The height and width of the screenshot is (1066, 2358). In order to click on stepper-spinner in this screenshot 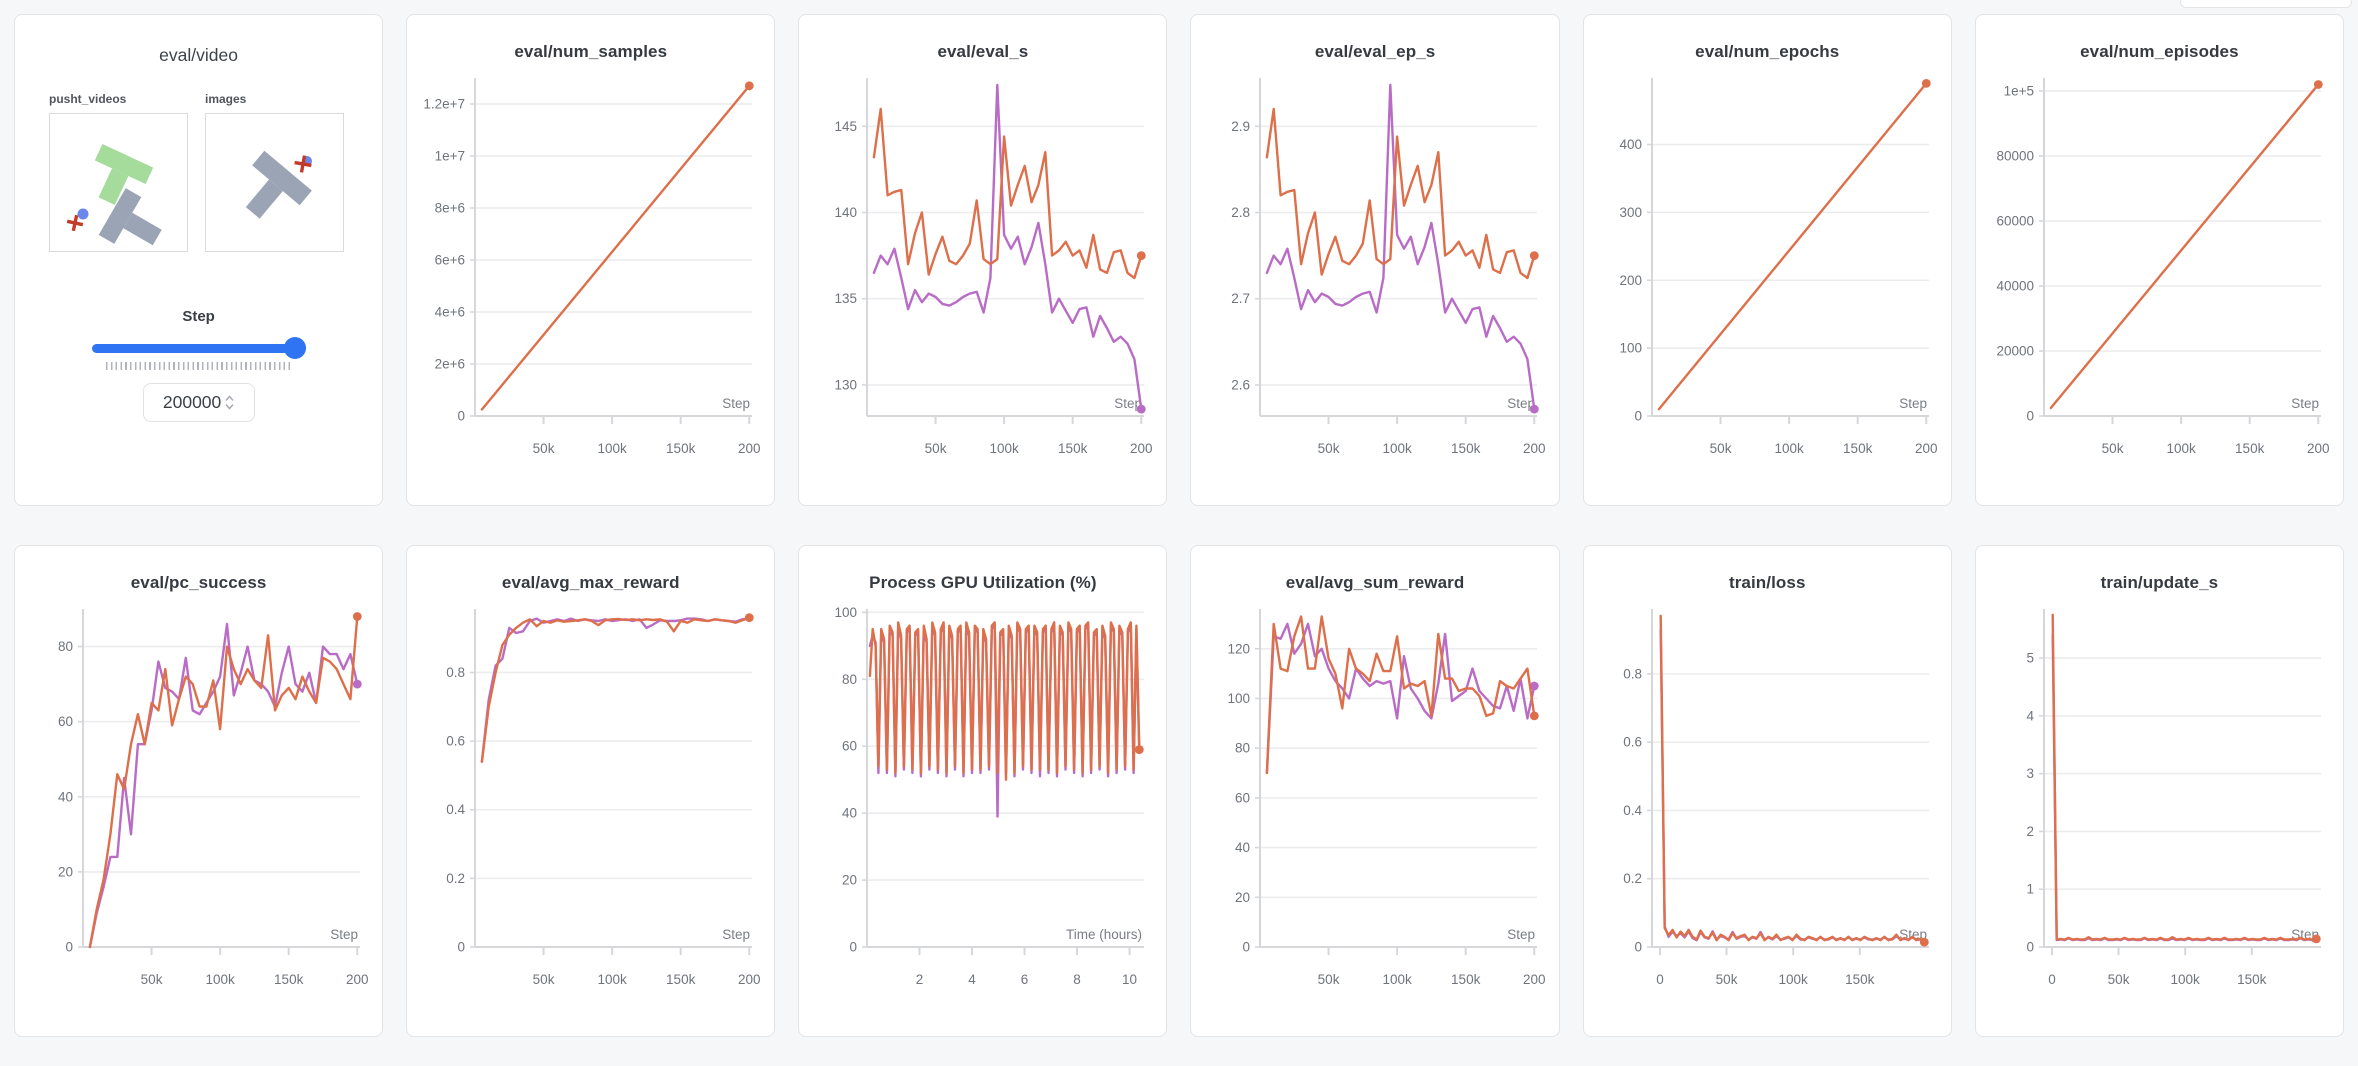, I will do `click(229, 402)`.